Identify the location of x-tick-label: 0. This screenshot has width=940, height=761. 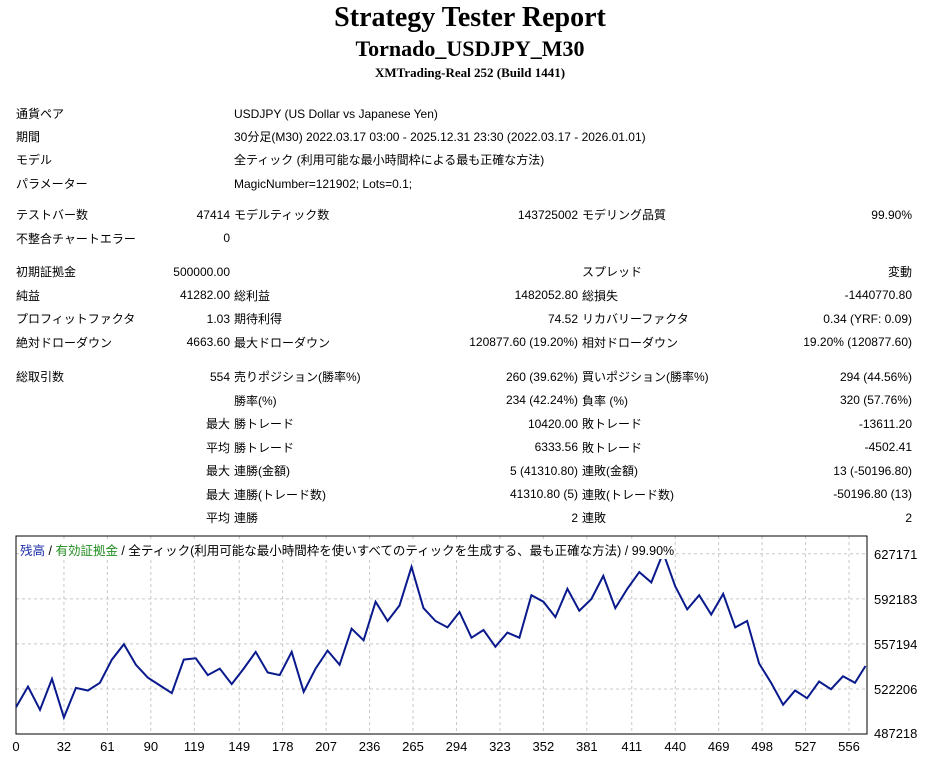
(15, 746).